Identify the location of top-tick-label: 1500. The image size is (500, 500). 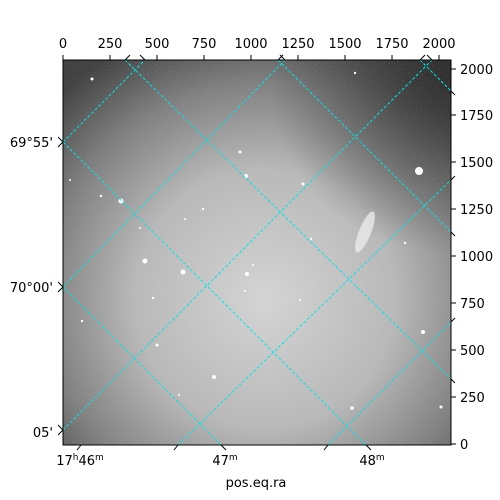
(344, 44).